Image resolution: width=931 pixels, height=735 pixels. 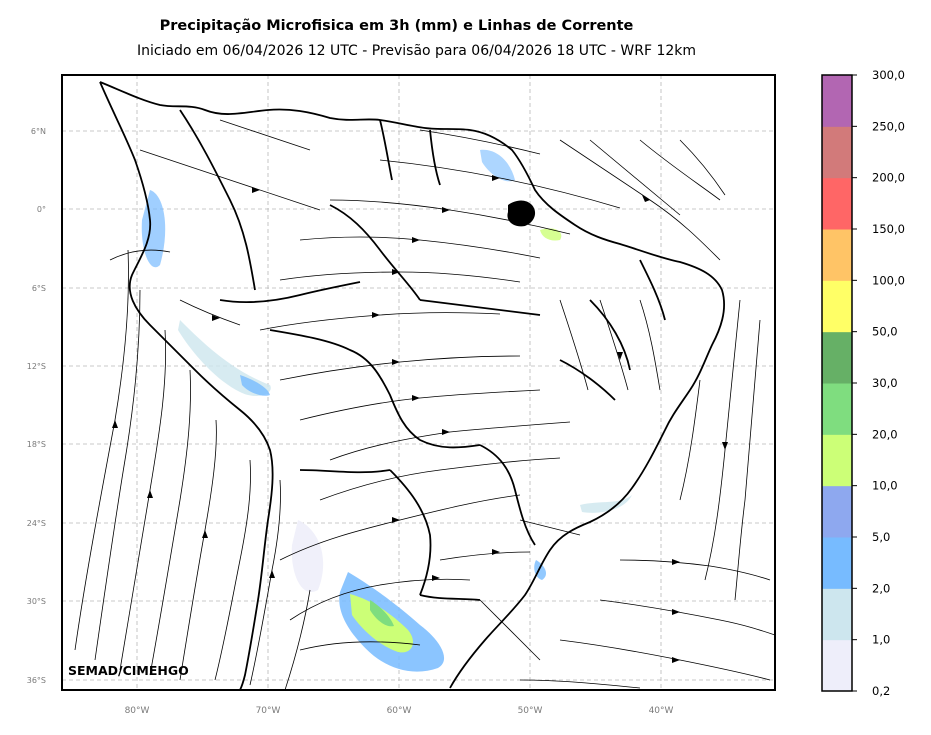 I want to click on lat-tick-label: 12°S, so click(x=36, y=366).